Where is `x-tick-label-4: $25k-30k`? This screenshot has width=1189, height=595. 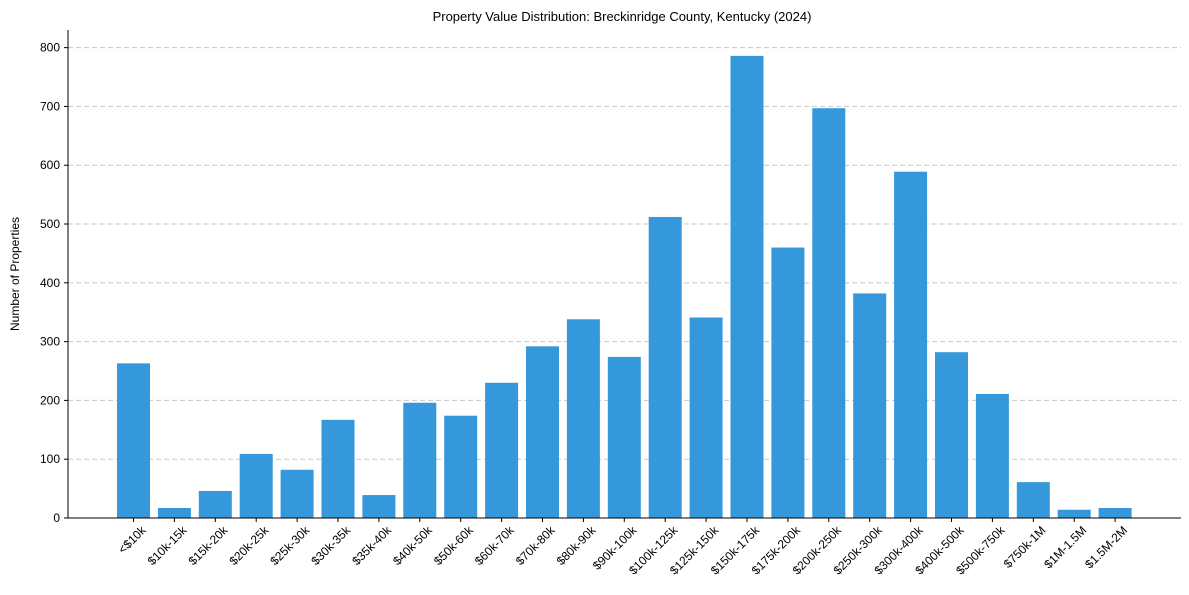
x-tick-label-4: $25k-30k is located at coordinates (290, 546).